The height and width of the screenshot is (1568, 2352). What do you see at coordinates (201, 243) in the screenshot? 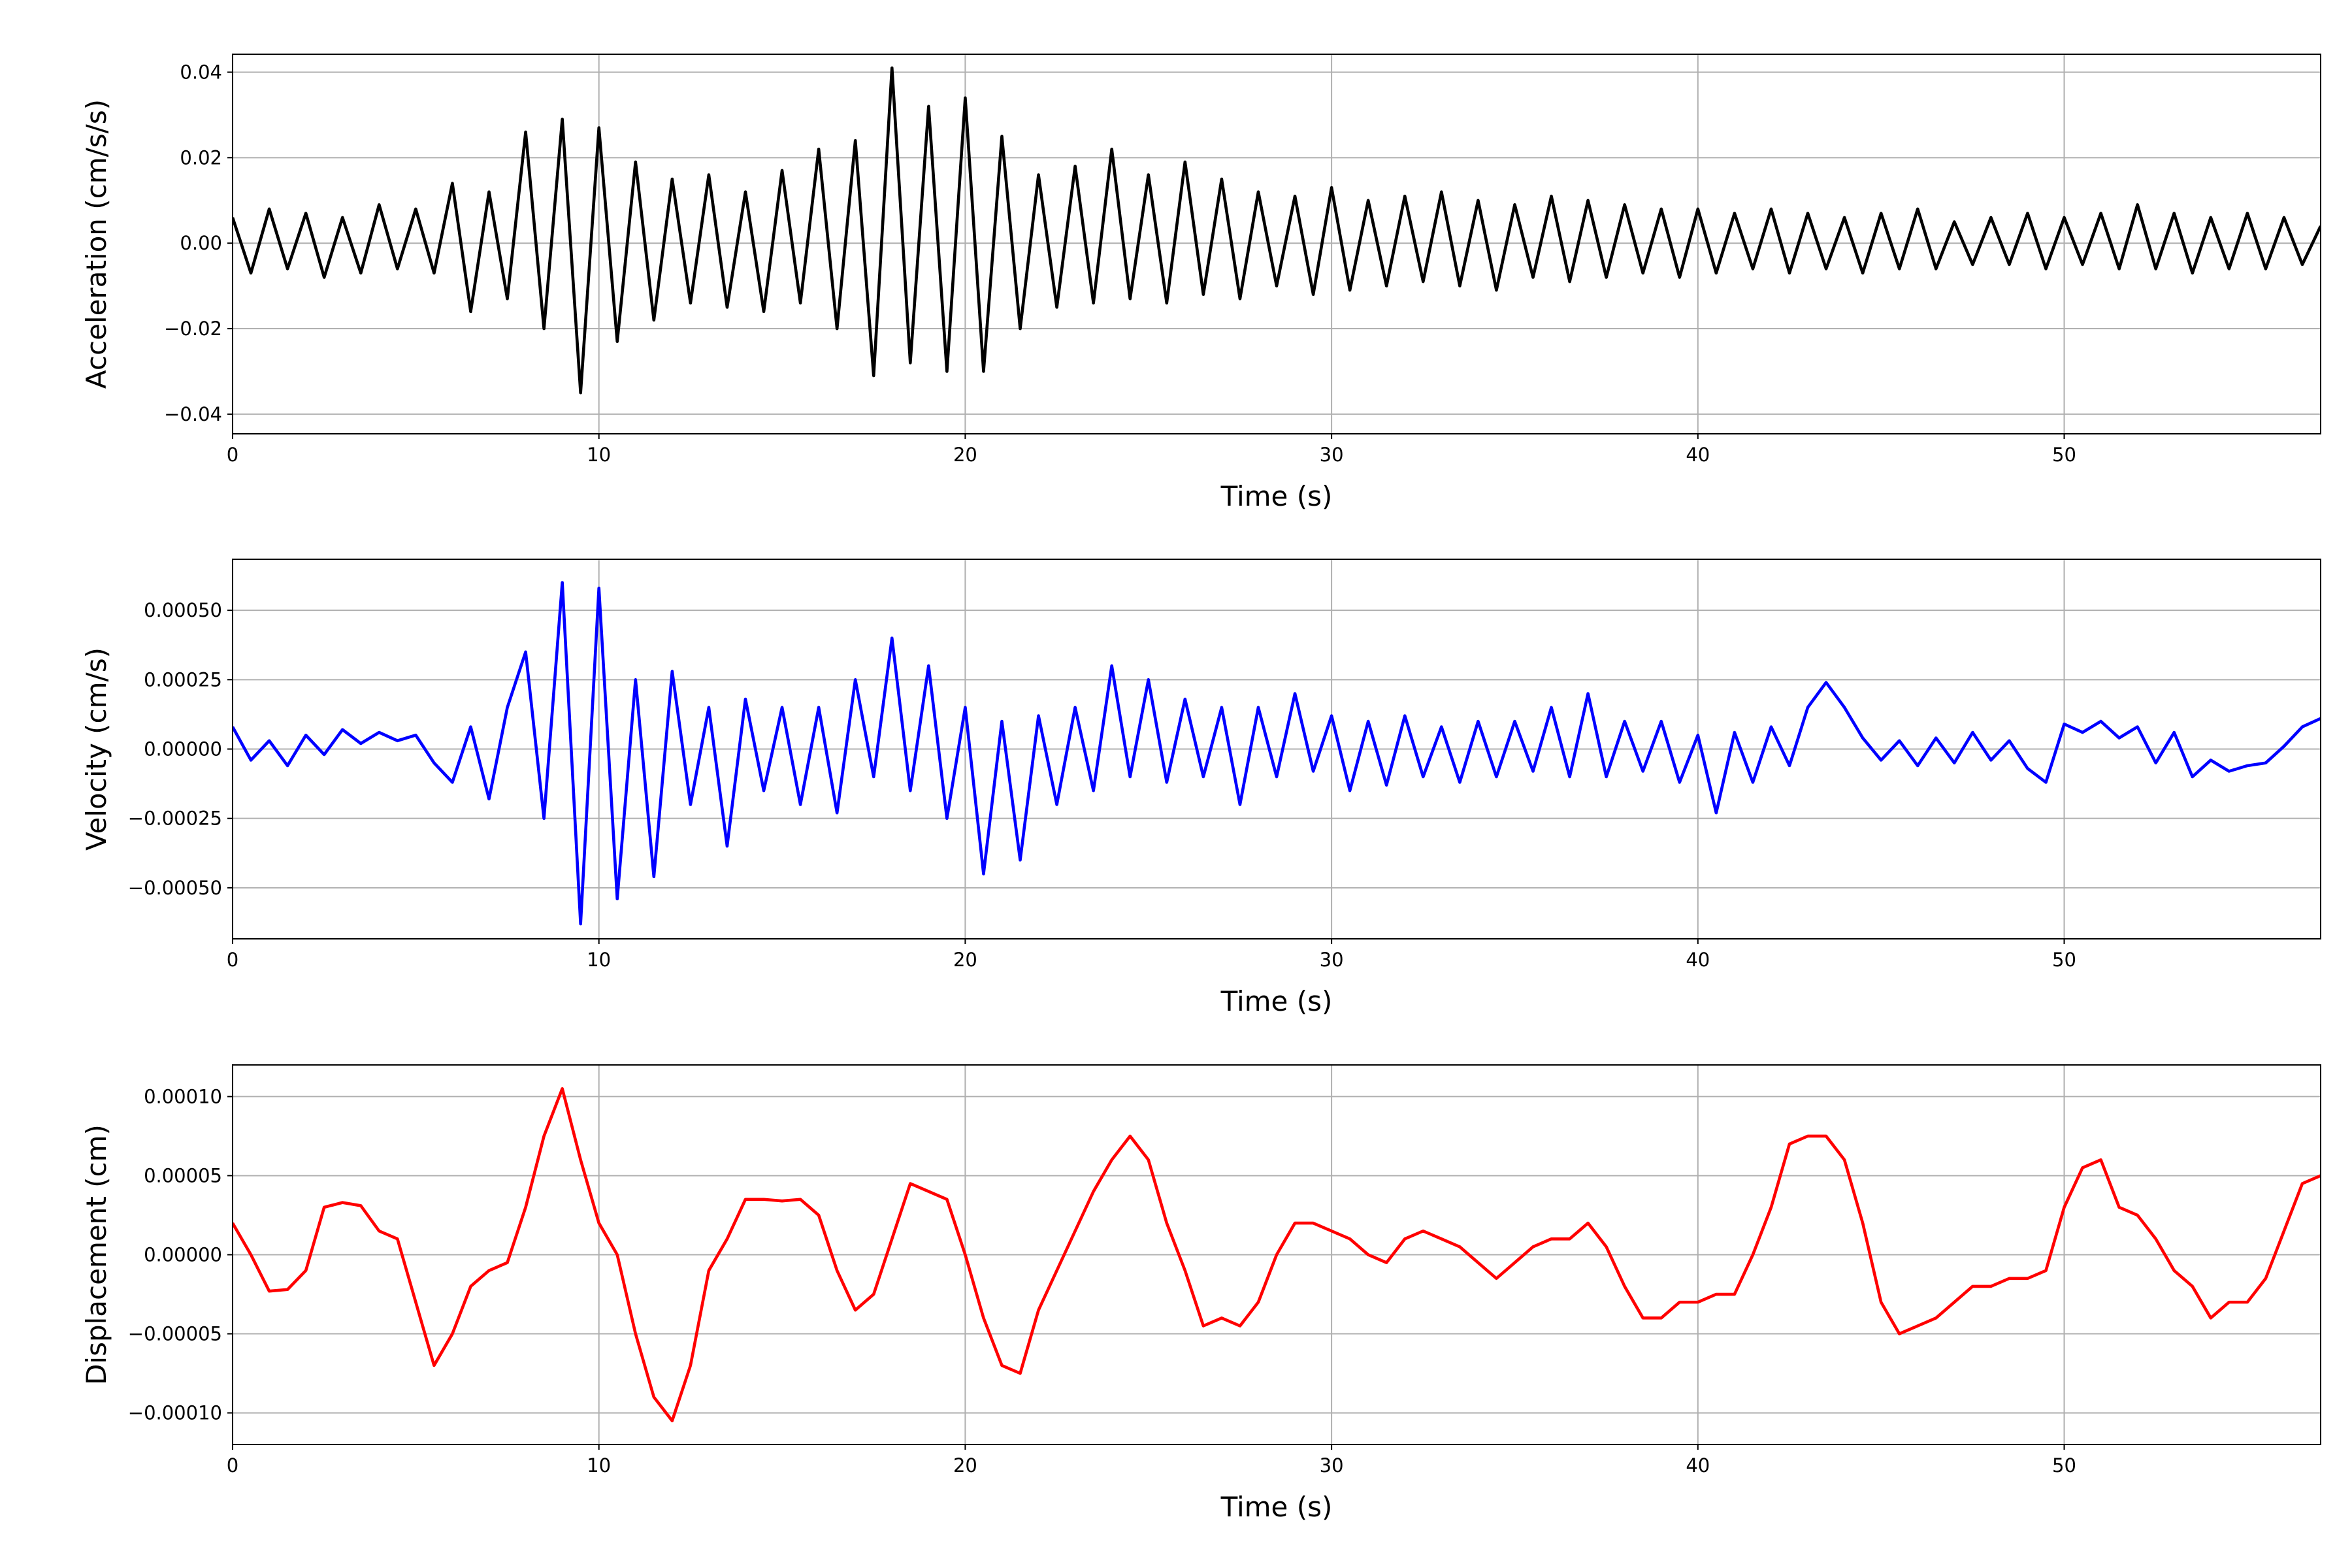
I see `y-tick-label: 0.00` at bounding box center [201, 243].